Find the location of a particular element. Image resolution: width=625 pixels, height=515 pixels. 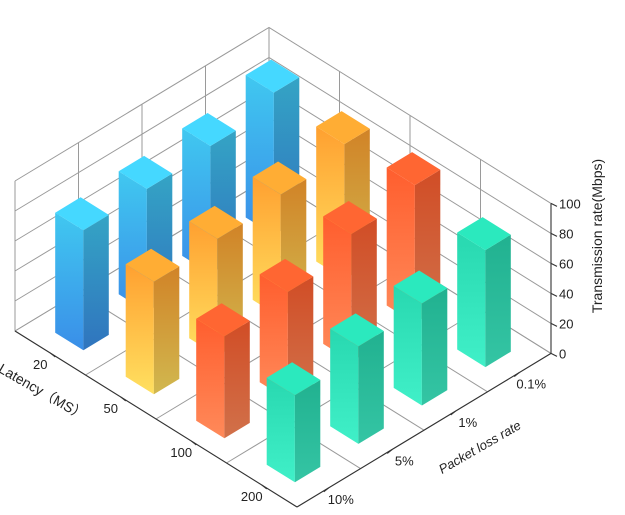

packet-tick-label: 10% is located at coordinates (341, 499).